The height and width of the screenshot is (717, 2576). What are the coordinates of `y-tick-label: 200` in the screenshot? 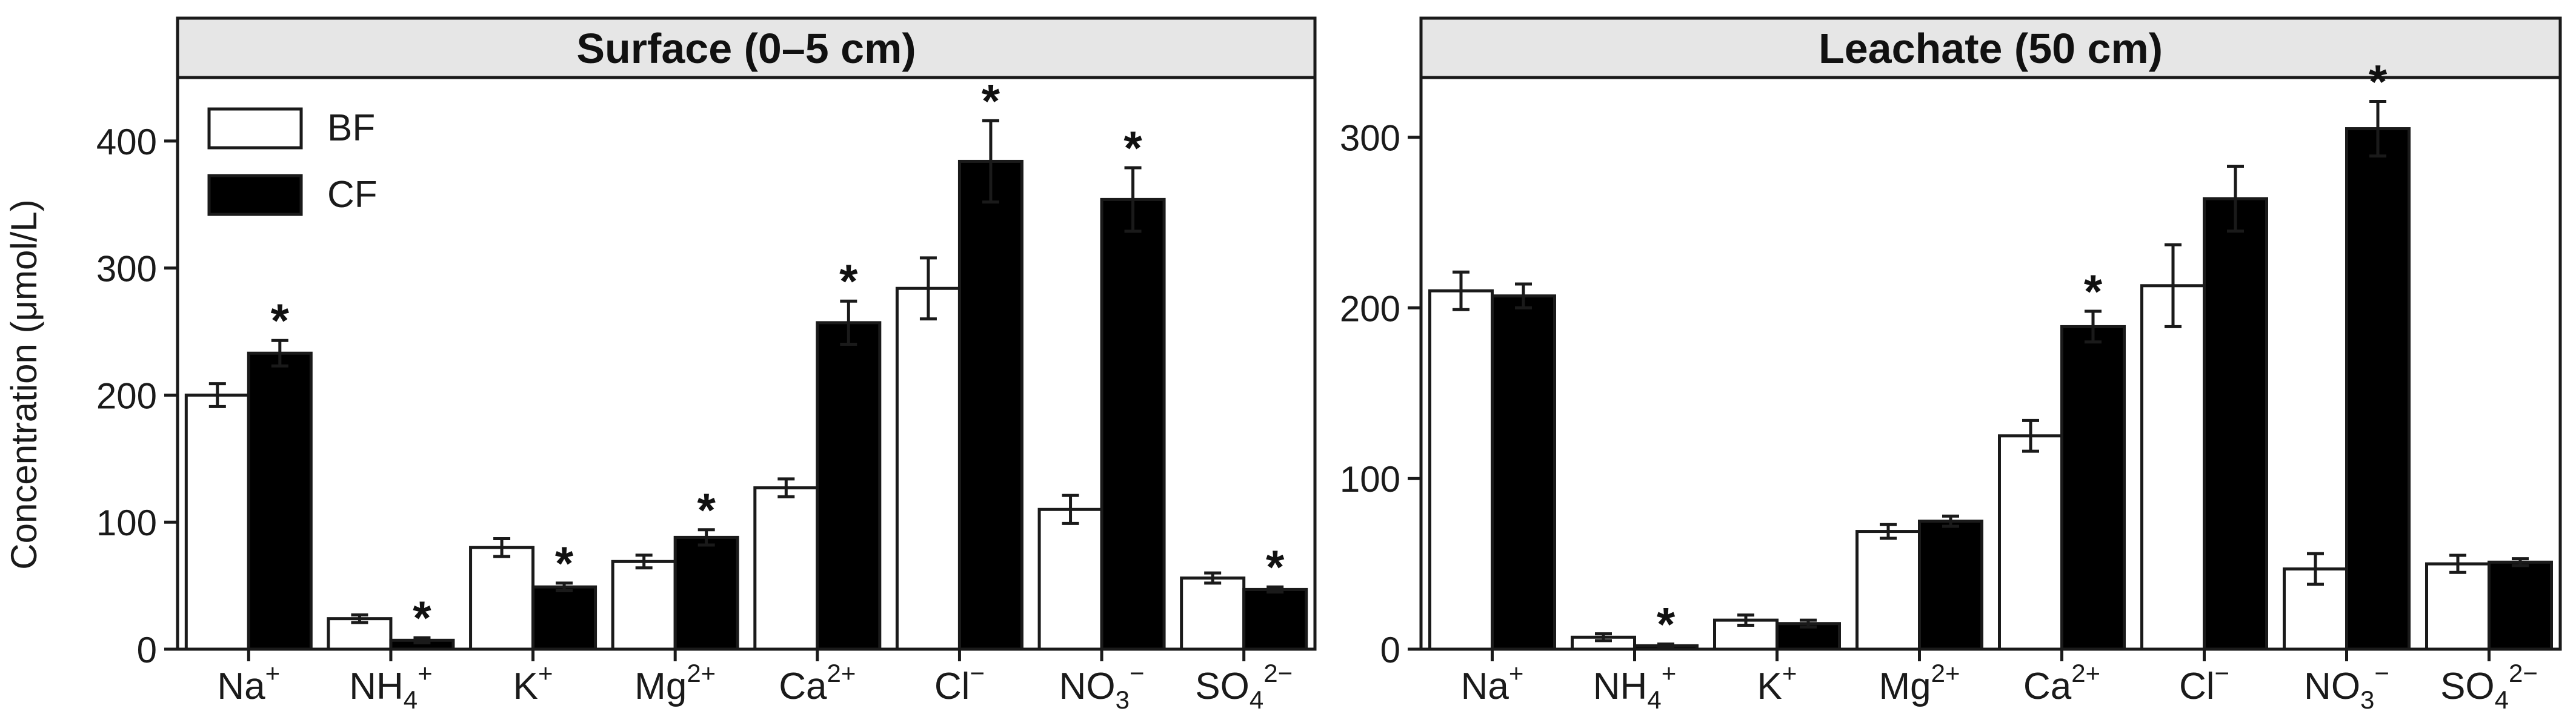 It's located at (126, 396).